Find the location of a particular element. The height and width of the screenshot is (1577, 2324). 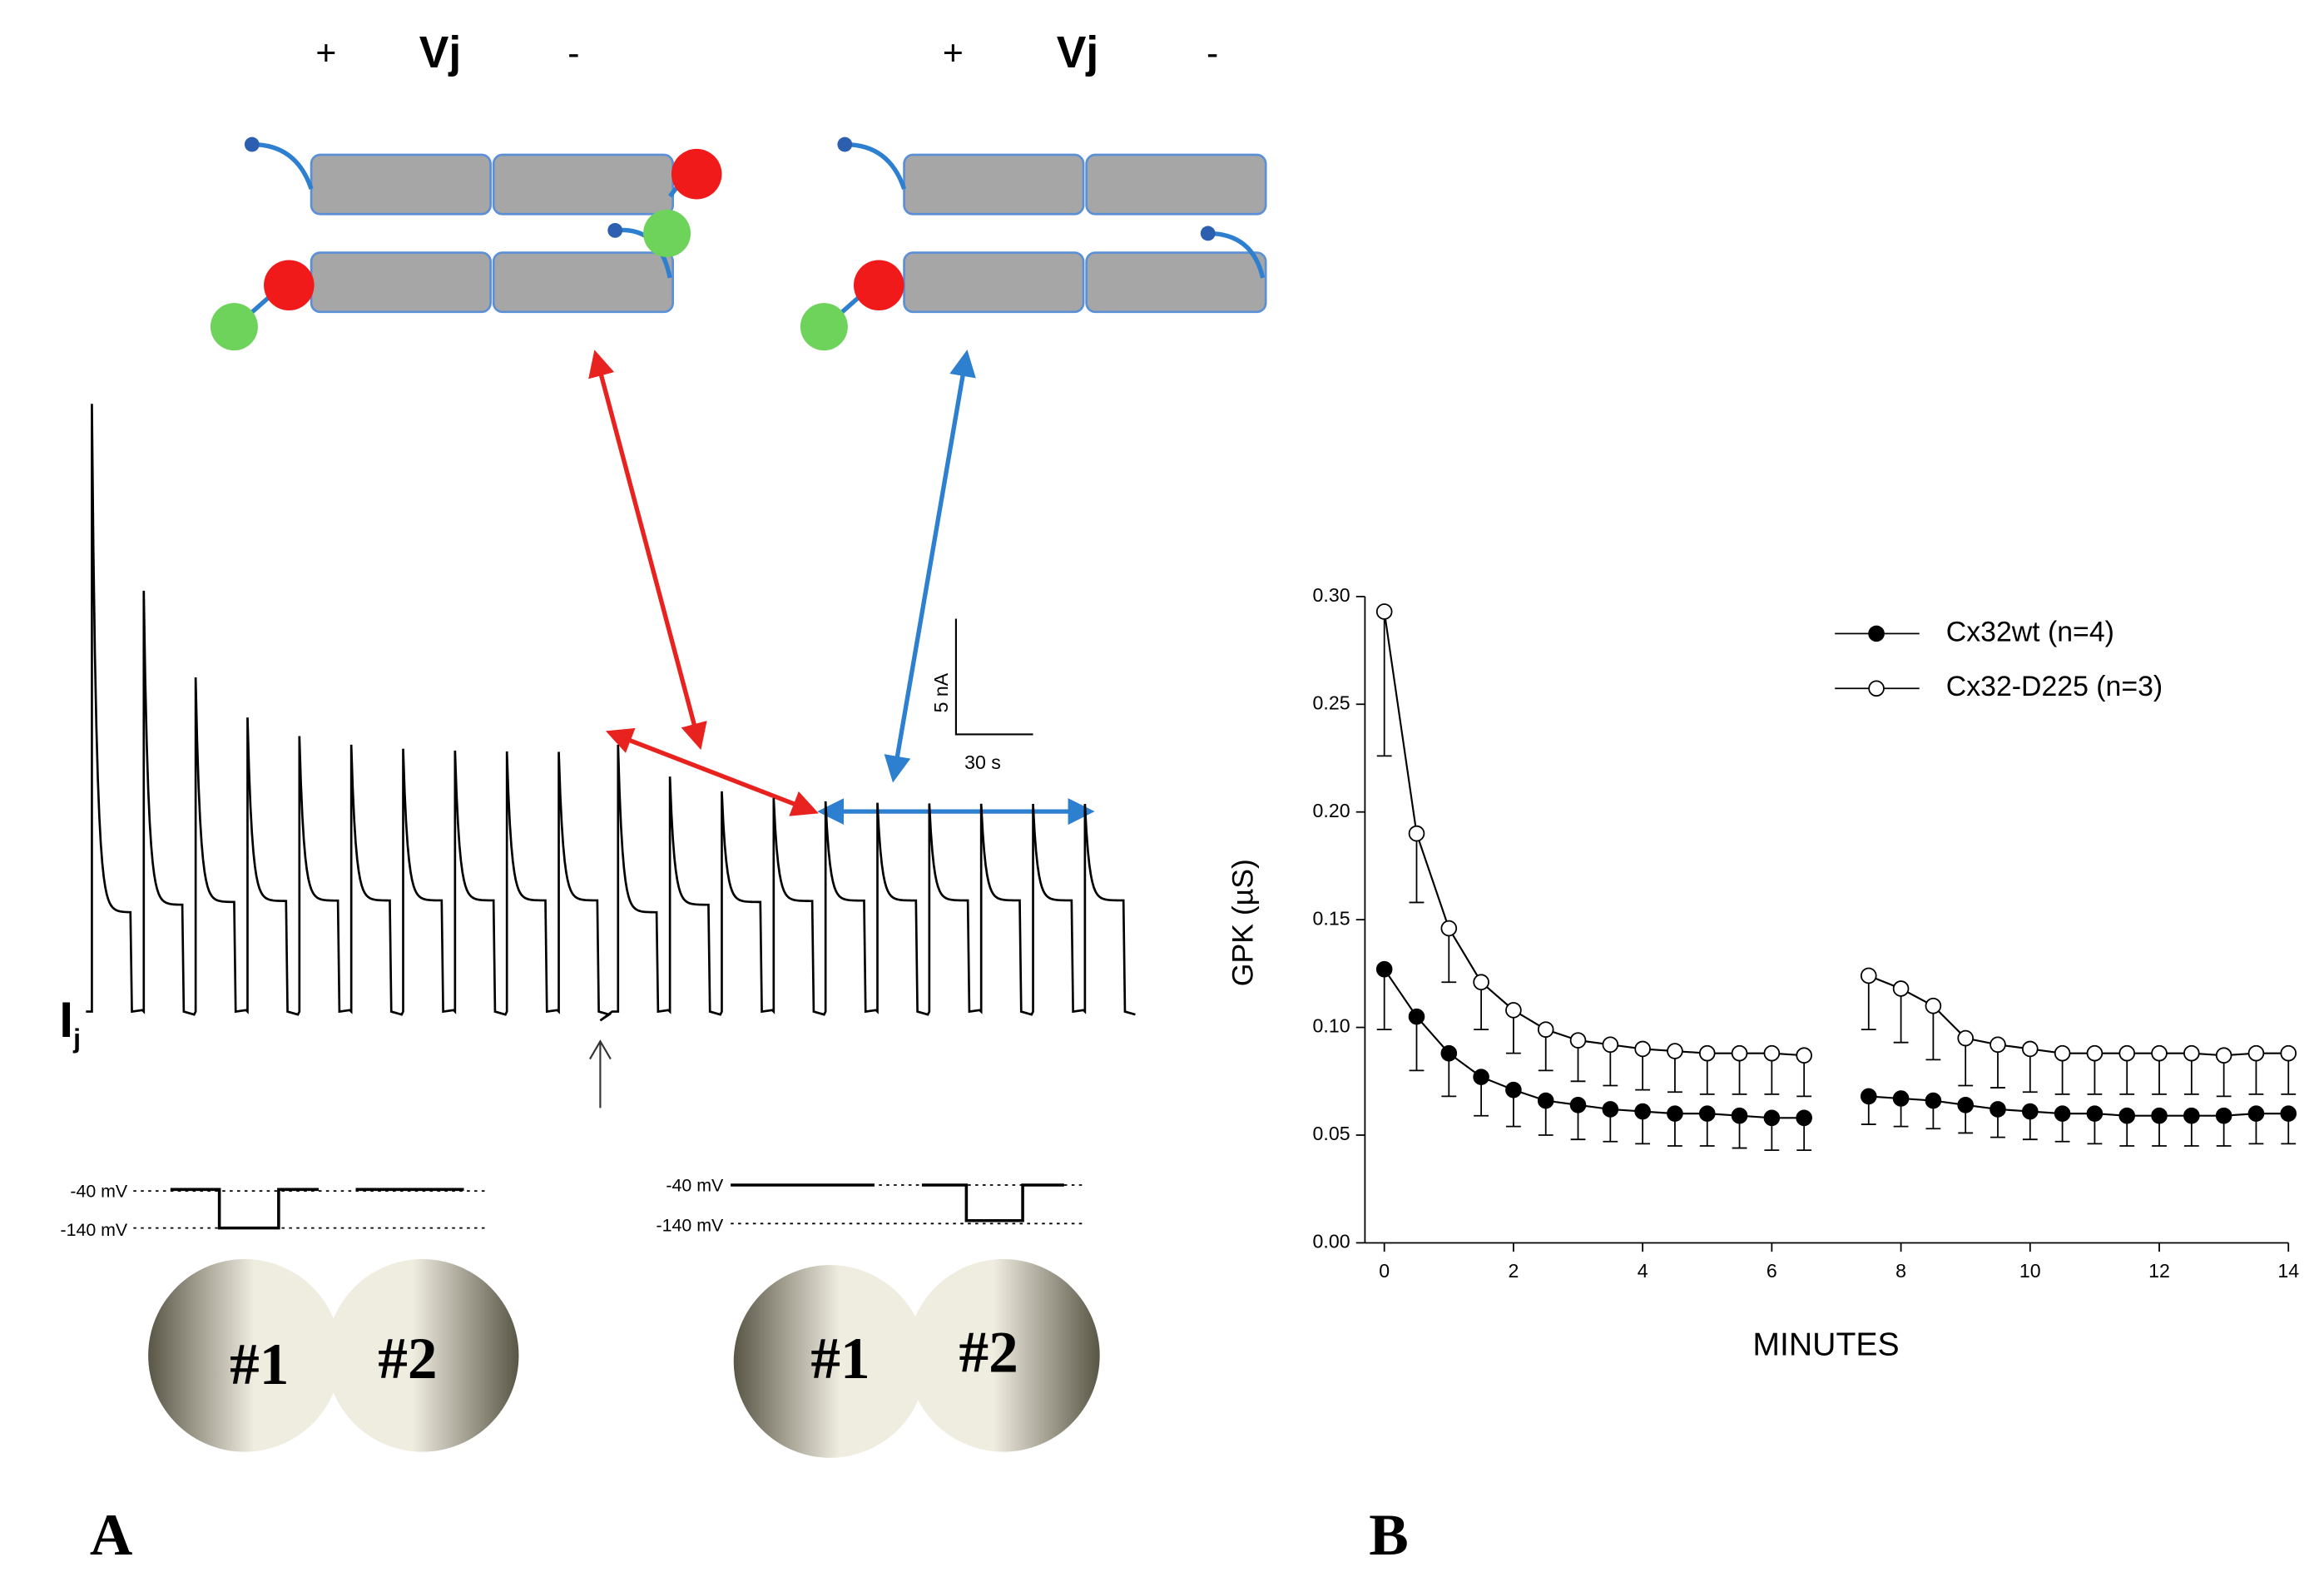

dotted is located at coordinates (608, 1206).